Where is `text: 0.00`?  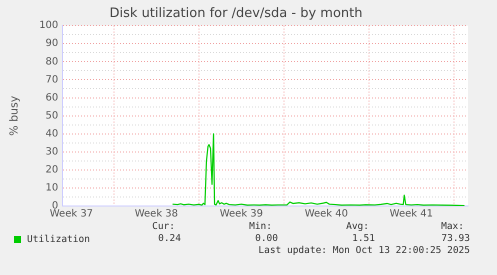 text: 0.00 is located at coordinates (266, 238).